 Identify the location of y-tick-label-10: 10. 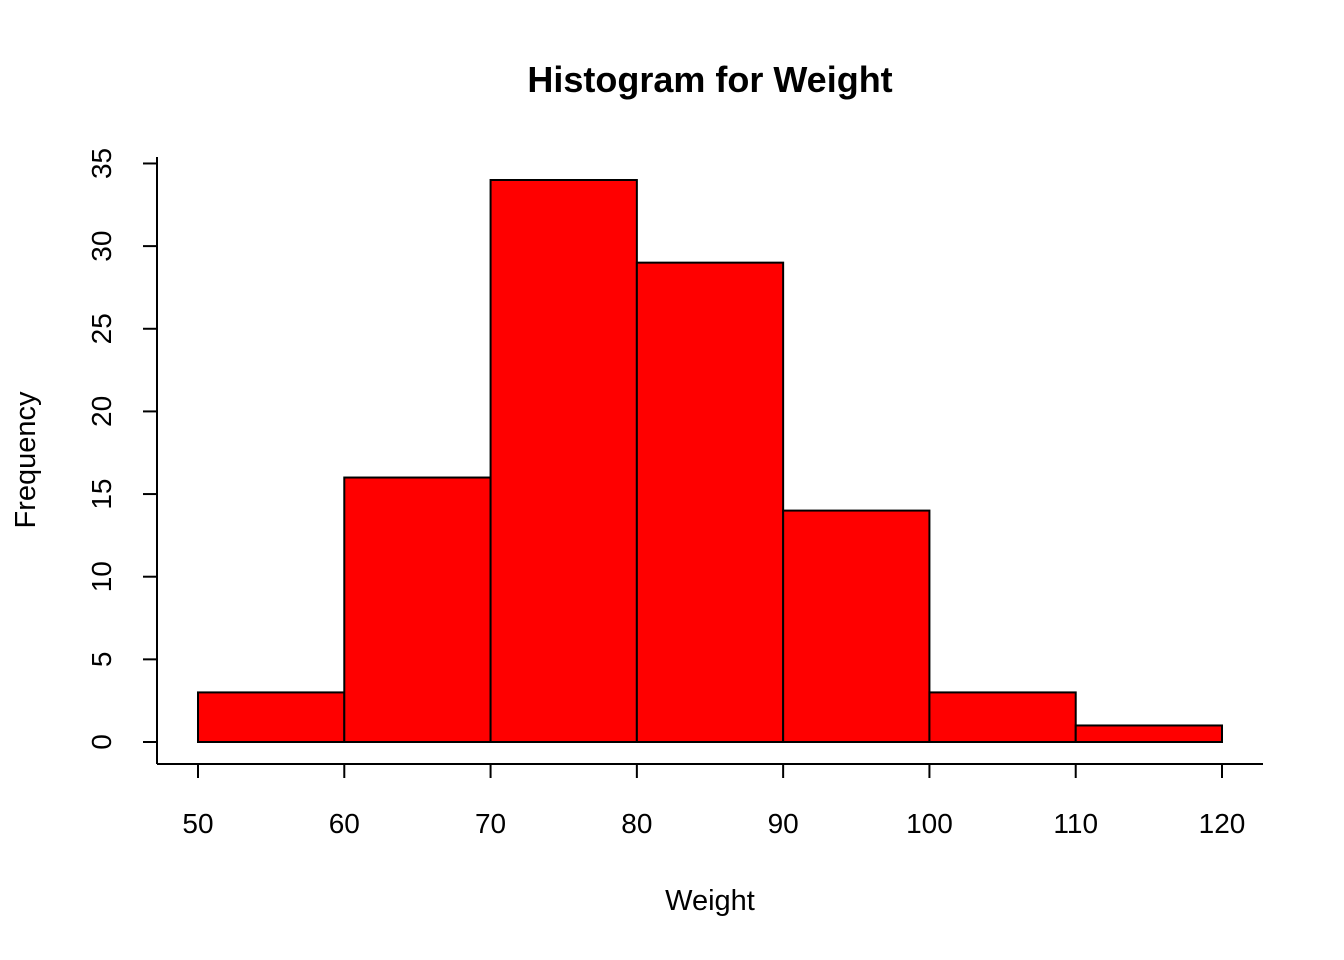
(101, 576).